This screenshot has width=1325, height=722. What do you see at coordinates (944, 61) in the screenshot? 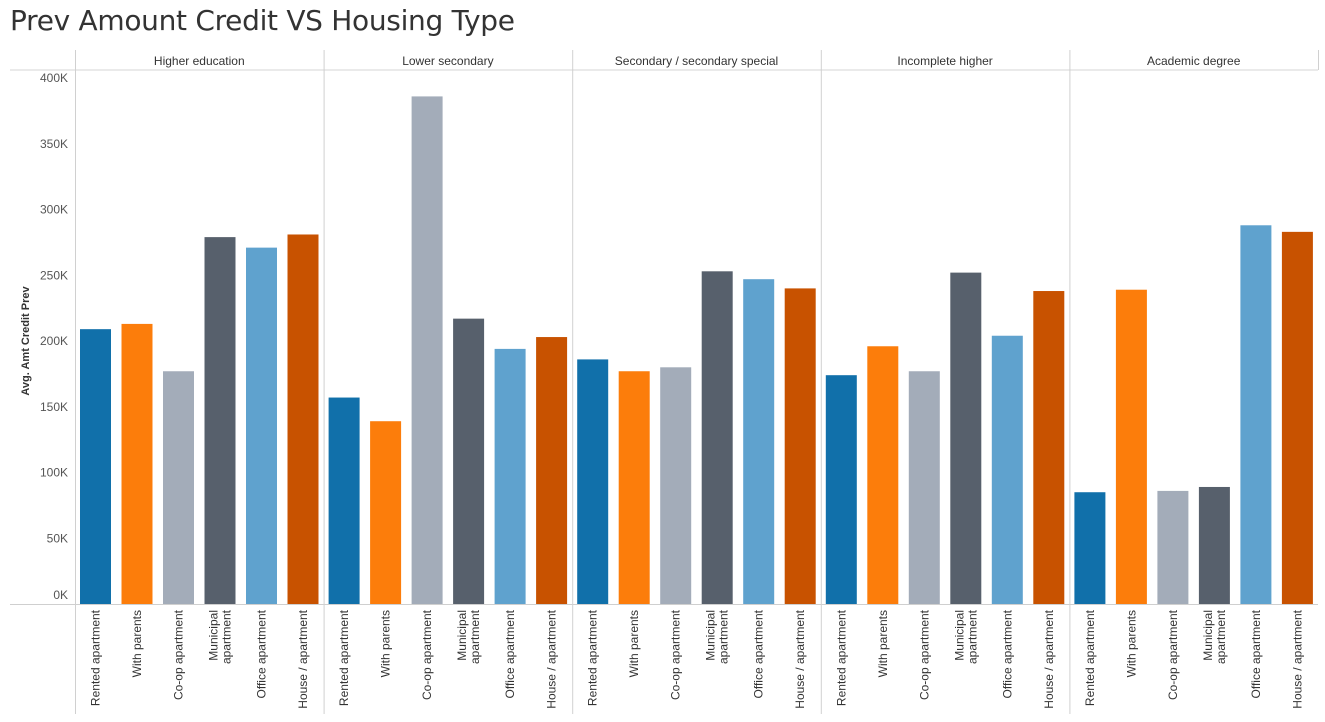
I see `panel-header: Incomplete higher` at bounding box center [944, 61].